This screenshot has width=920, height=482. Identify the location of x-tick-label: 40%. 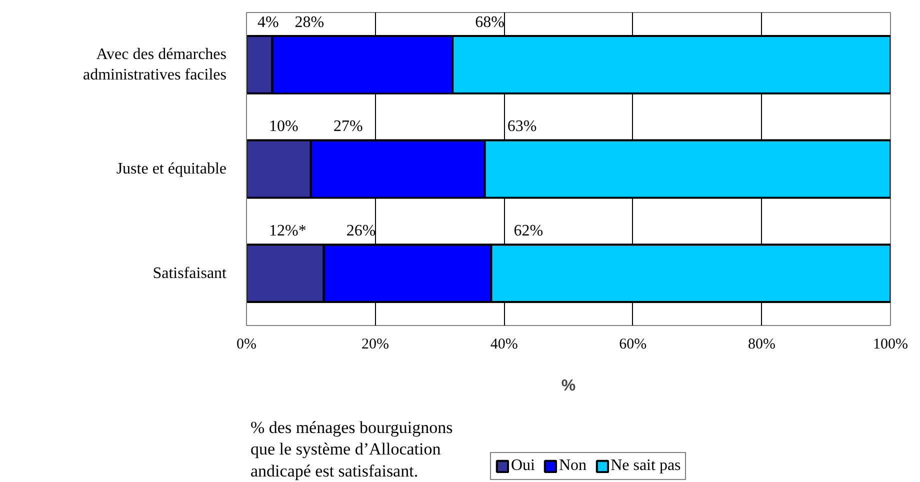
(504, 344).